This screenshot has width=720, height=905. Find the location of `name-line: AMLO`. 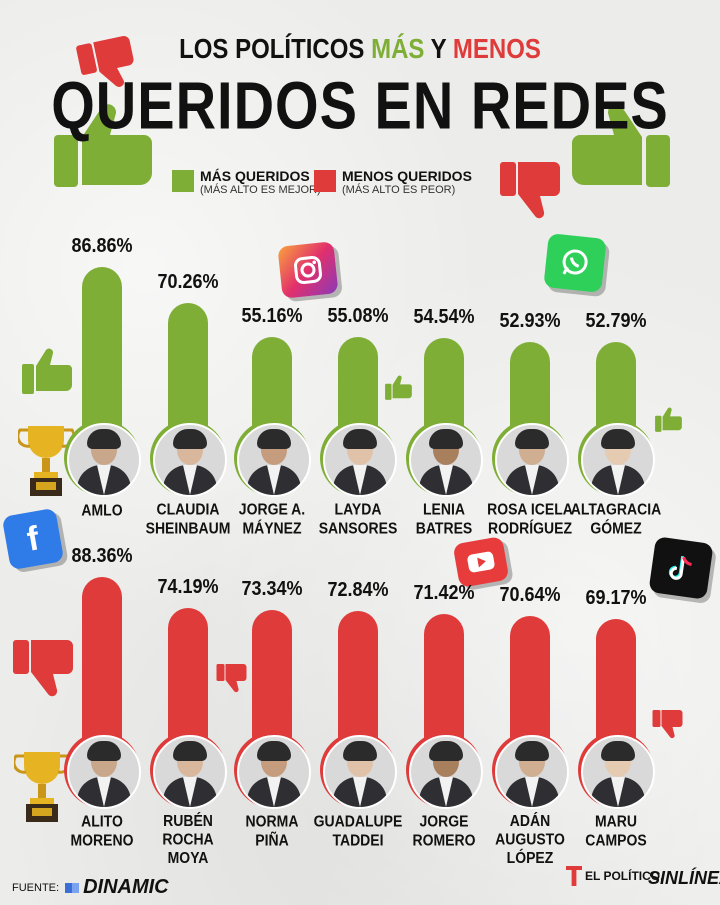

name-line: AMLO is located at coordinates (102, 510).